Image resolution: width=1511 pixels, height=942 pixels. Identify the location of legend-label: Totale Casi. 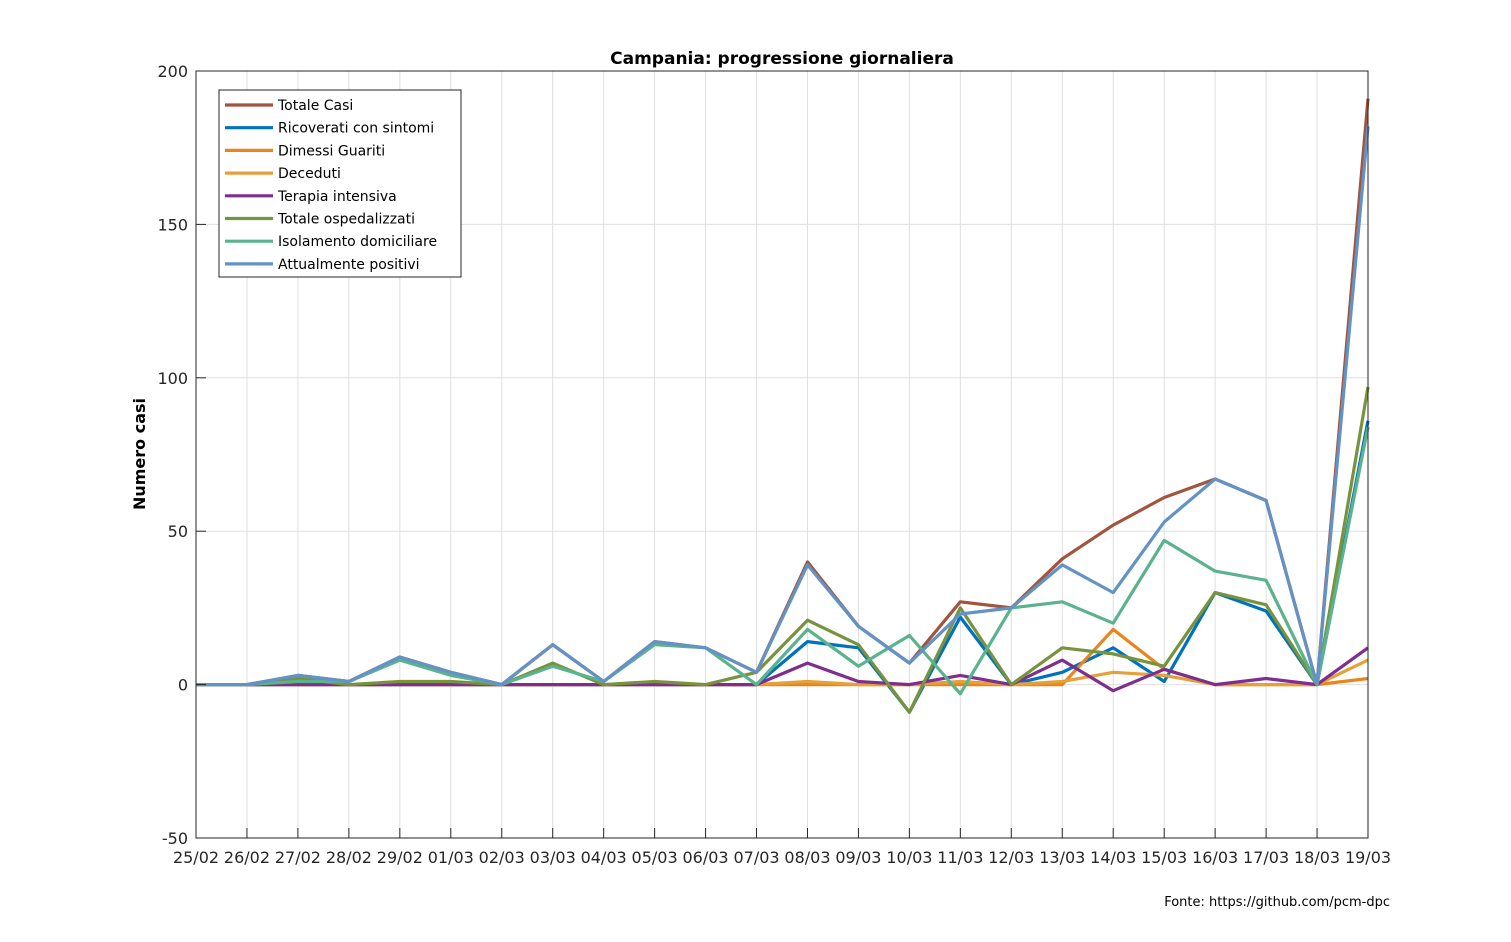
(315, 106).